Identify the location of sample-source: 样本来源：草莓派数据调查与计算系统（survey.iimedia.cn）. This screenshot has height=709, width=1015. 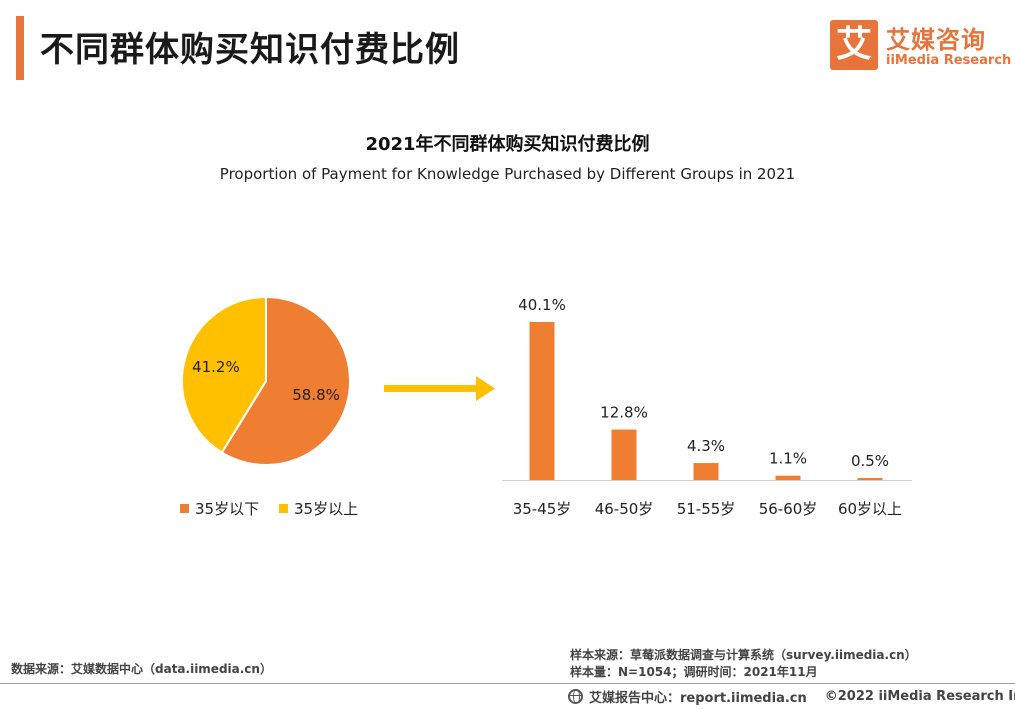
(743, 655).